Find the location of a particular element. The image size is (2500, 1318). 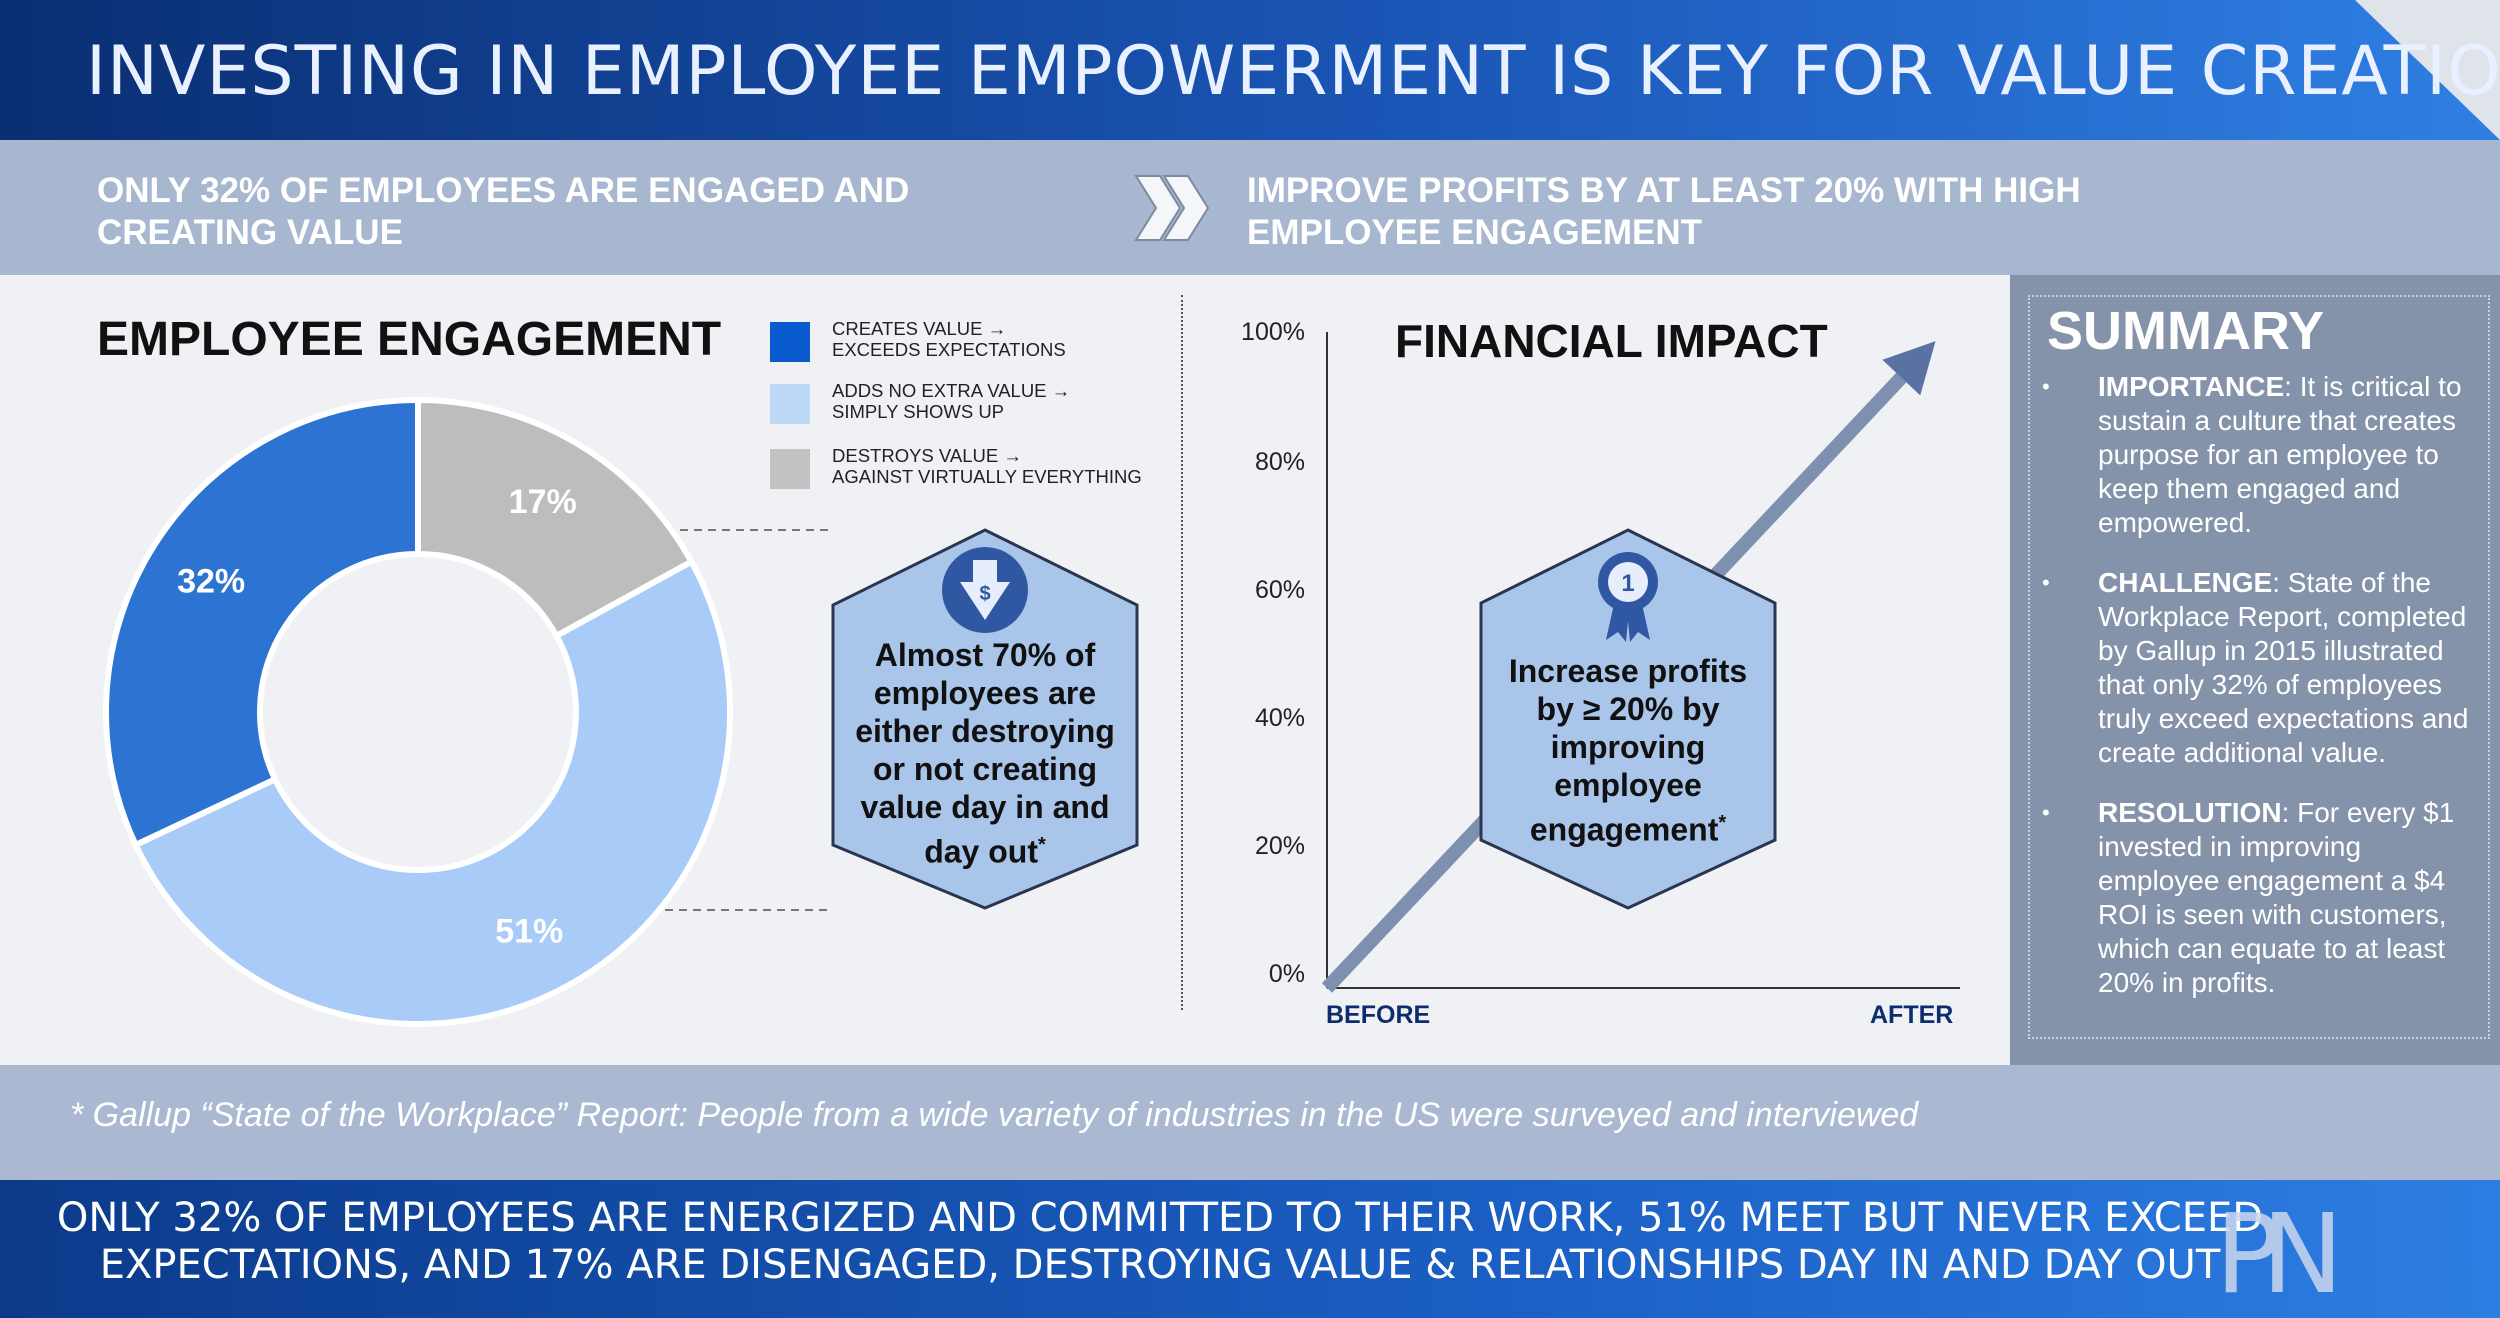

header-banner is located at coordinates (1250, 70).